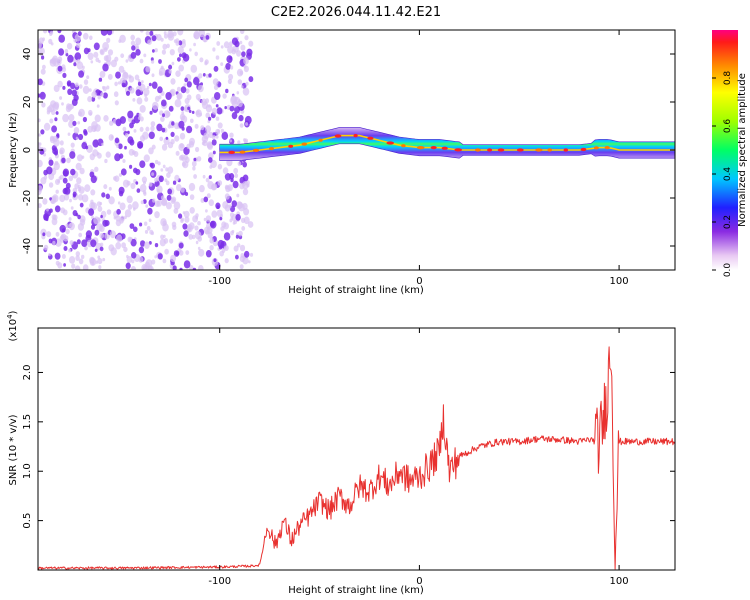  Describe the element at coordinates (728, 78) in the screenshot. I see `colorbar-tick-label: 0.8` at that location.